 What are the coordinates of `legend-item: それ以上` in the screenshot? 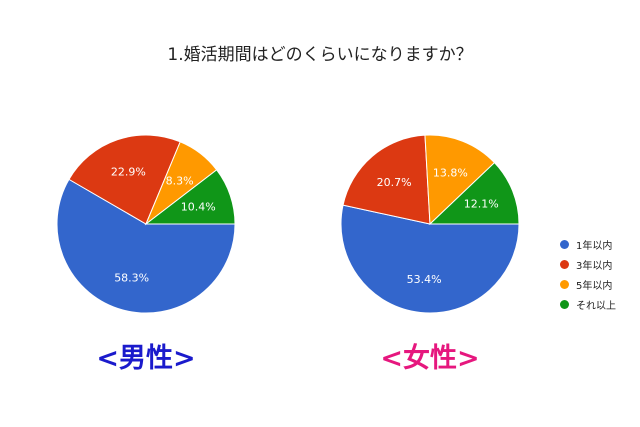 It's located at (588, 304).